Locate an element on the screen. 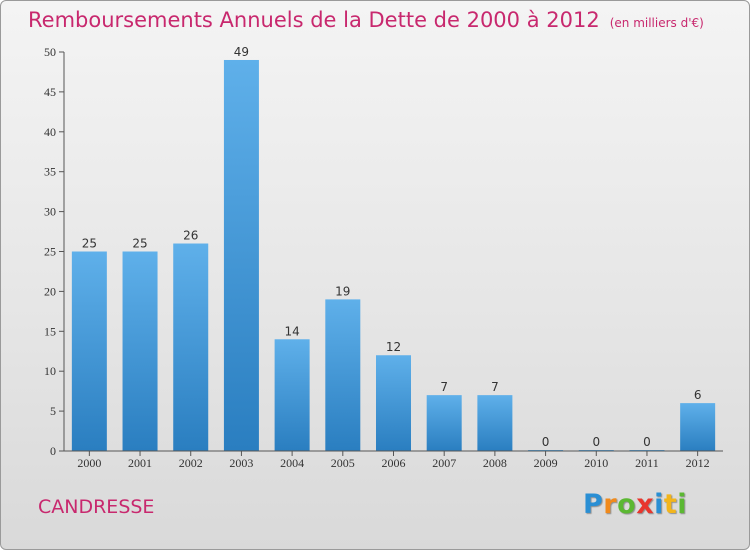 This screenshot has width=750, height=550. y-tick-label: 50 is located at coordinates (50, 52).